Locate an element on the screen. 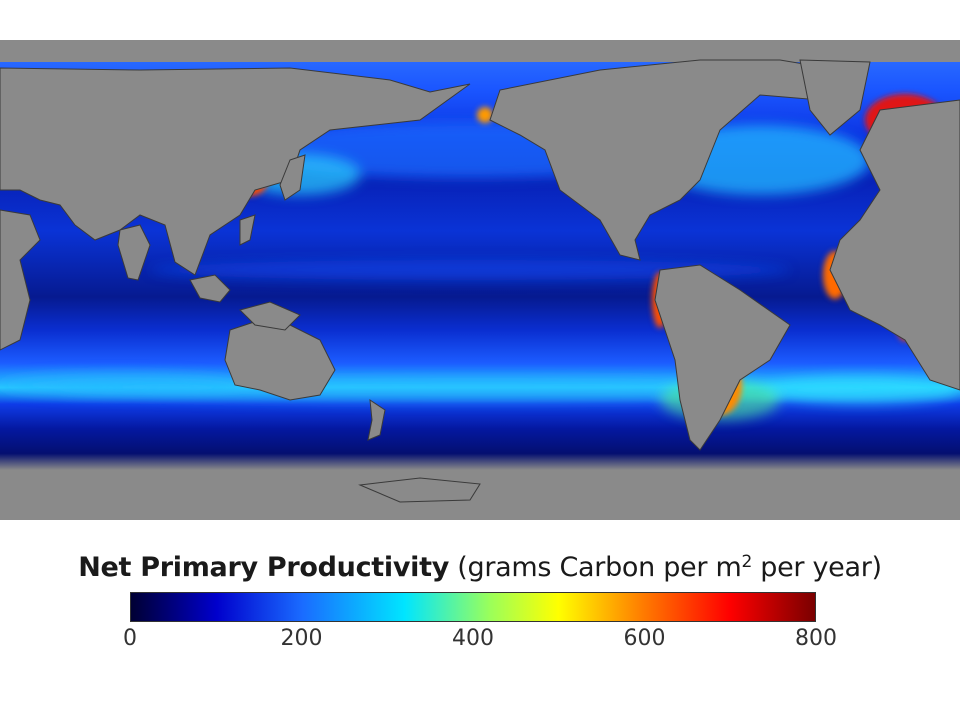 Image resolution: width=960 pixels, height=720 pixels. antarctica is located at coordinates (480, 495).